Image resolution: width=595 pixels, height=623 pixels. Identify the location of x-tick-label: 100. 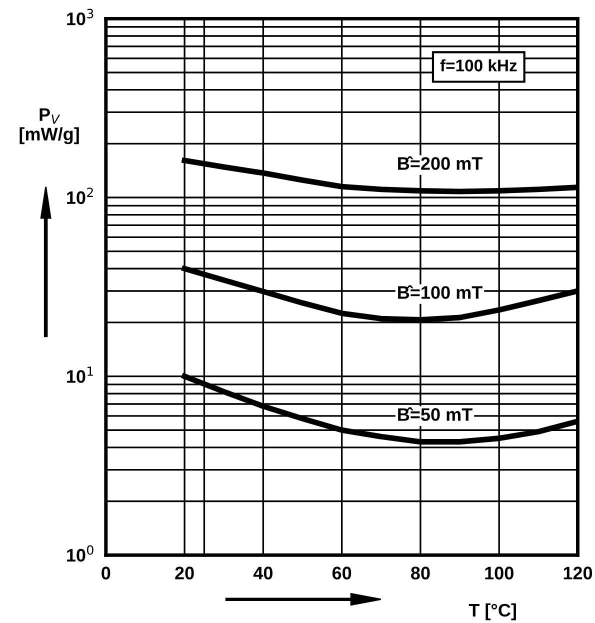
(499, 573).